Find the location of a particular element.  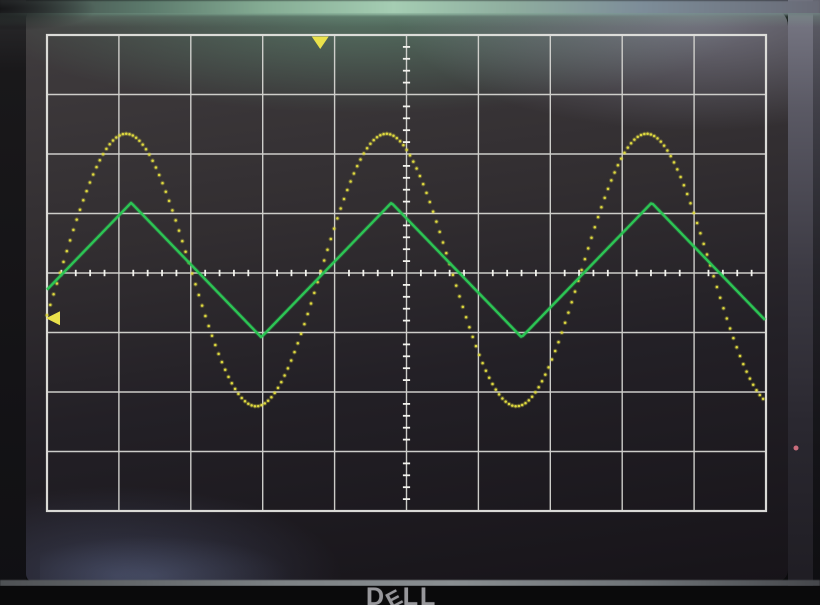

dell-letter-l1: L is located at coordinates (411, 594).